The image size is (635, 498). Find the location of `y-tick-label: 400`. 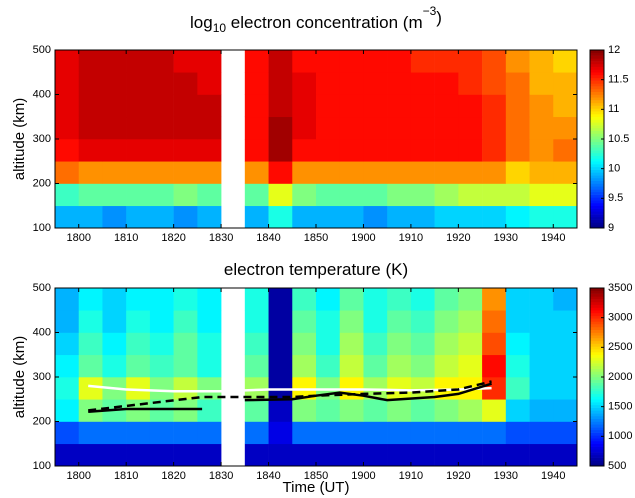

y-tick-label: 400 is located at coordinates (42, 332).